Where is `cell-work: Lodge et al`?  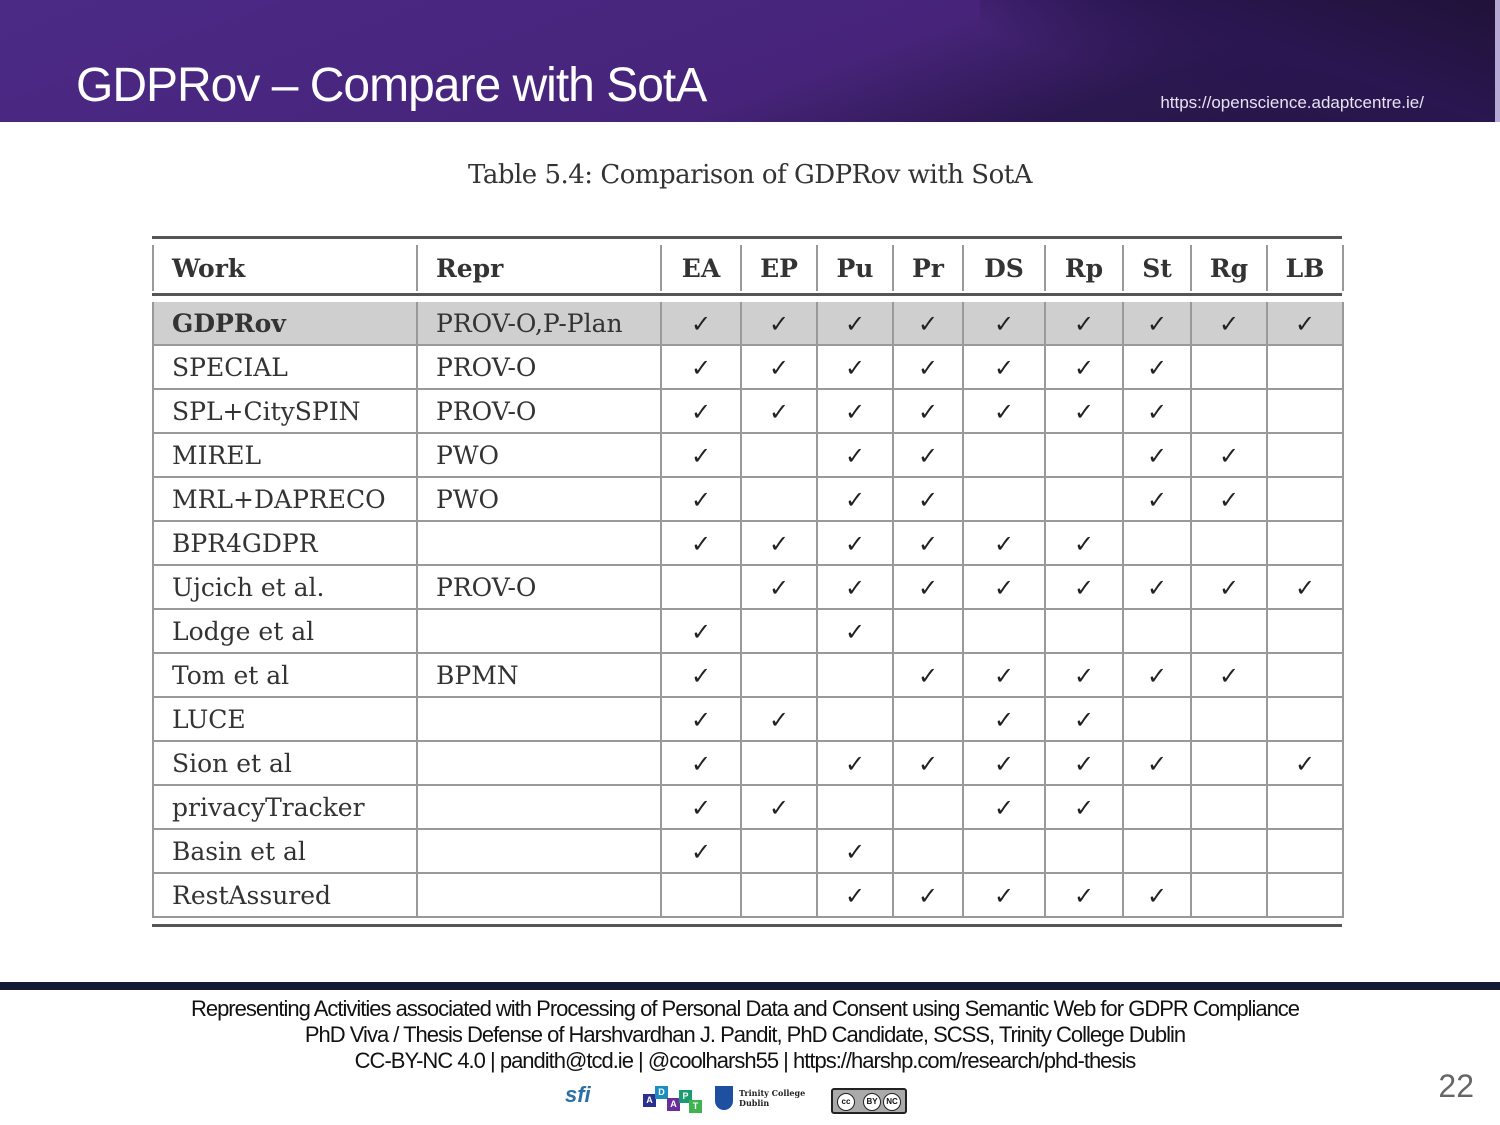 cell-work: Lodge et al is located at coordinates (285, 631).